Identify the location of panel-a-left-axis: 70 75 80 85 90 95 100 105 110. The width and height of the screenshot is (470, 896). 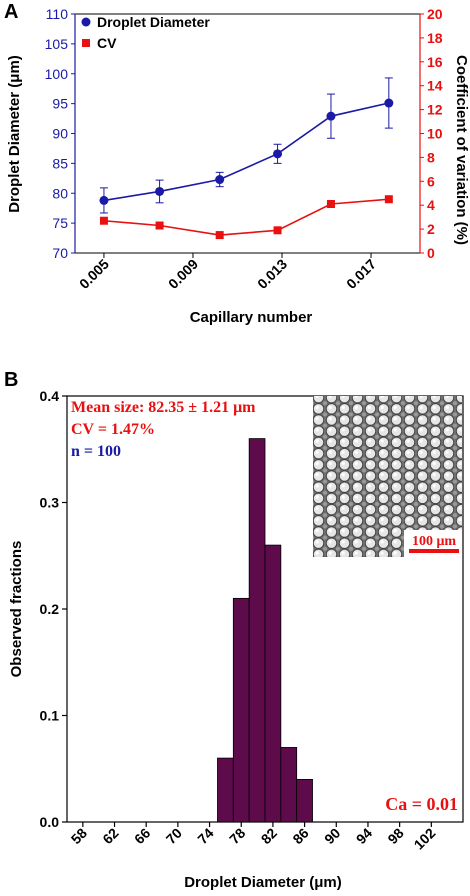
(60, 133).